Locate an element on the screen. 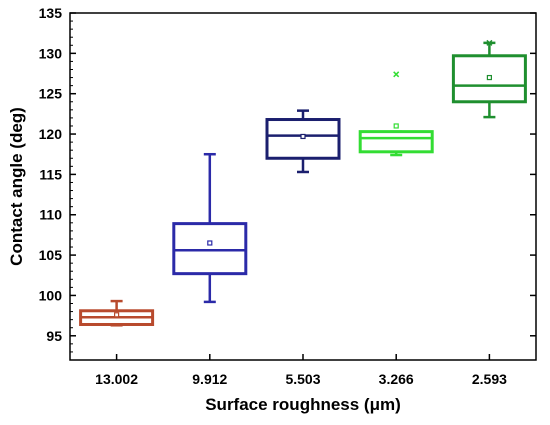 Image resolution: width=550 pixels, height=425 pixels. y-axis-title: Contact angle (deg) is located at coordinates (16, 186).